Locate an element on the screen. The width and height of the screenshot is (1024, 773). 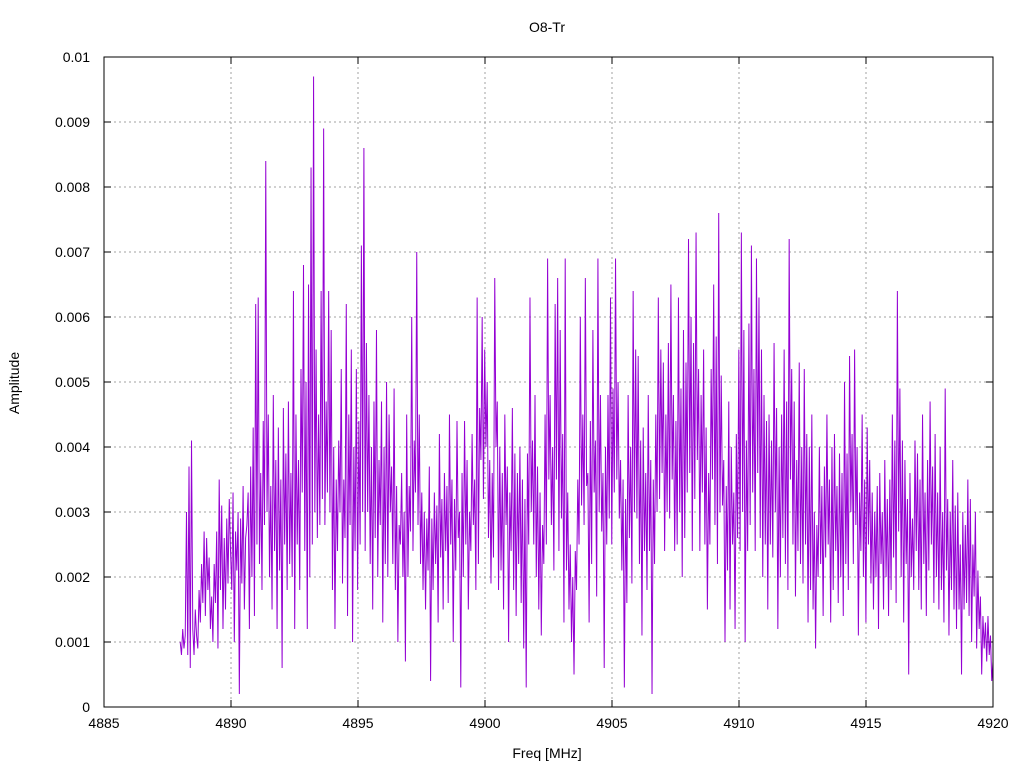
x-axis-label: Freq [MHz] is located at coordinates (546, 753).